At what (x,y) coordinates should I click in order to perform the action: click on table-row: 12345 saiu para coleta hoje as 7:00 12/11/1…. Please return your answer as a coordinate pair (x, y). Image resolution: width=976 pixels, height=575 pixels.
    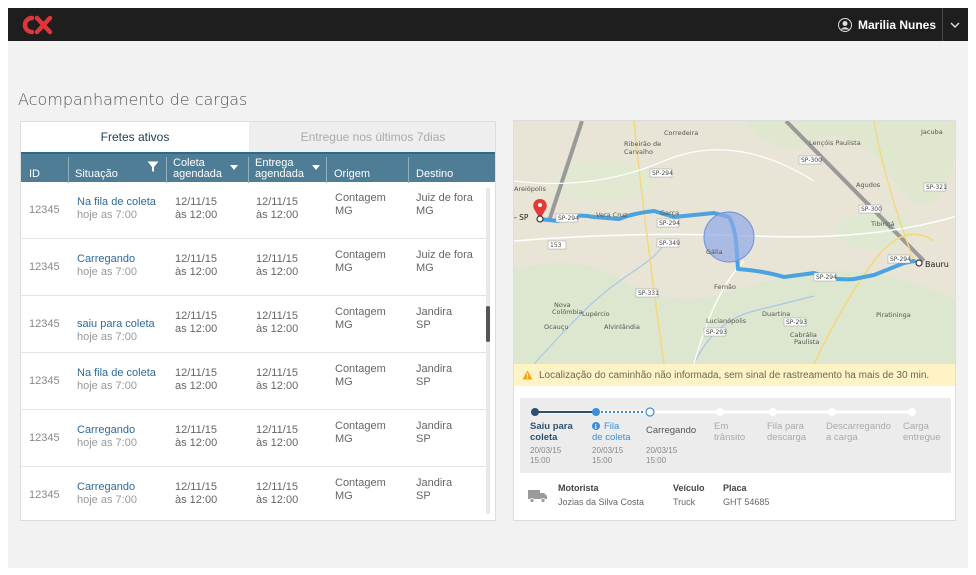
    Looking at the image, I should click on (254, 324).